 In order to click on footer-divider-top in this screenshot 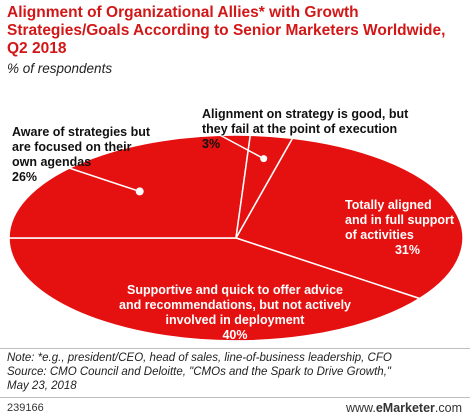, I will do `click(235, 348)`.